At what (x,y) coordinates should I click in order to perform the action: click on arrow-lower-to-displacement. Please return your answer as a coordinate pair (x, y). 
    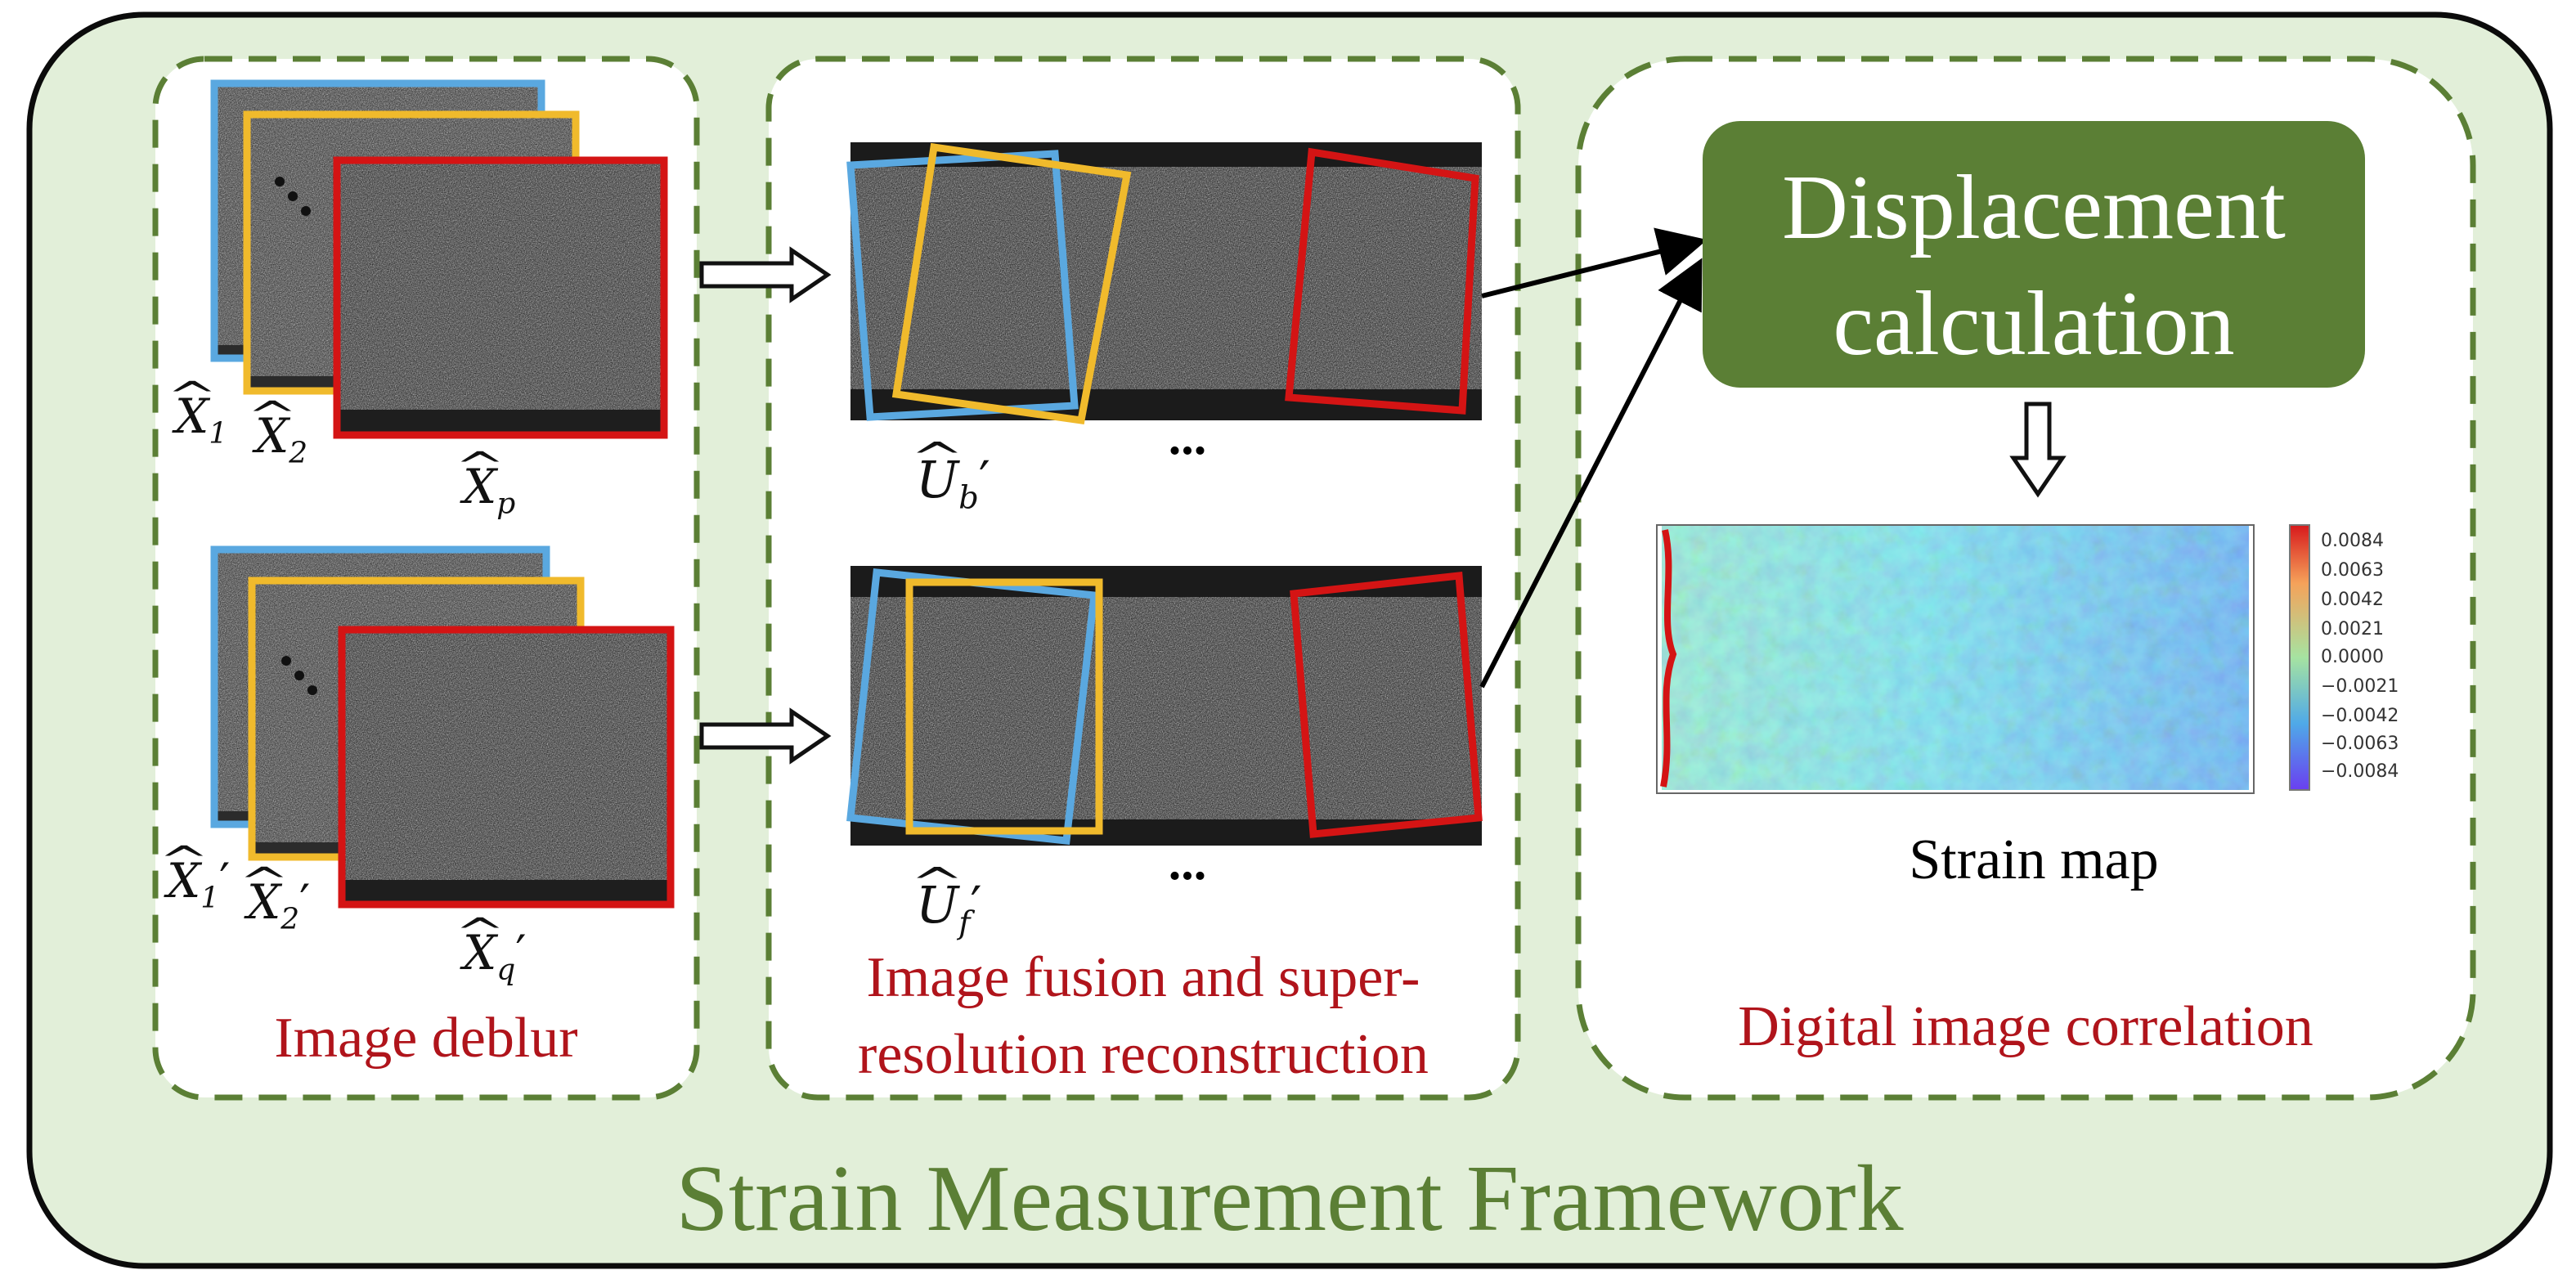
    Looking at the image, I should click on (1591, 473).